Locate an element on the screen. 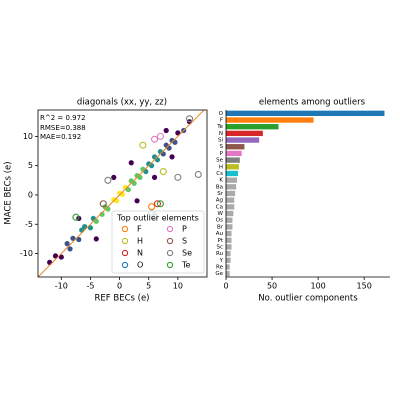 The width and height of the screenshot is (400, 400). x-tick-label: 100 is located at coordinates (317, 286).